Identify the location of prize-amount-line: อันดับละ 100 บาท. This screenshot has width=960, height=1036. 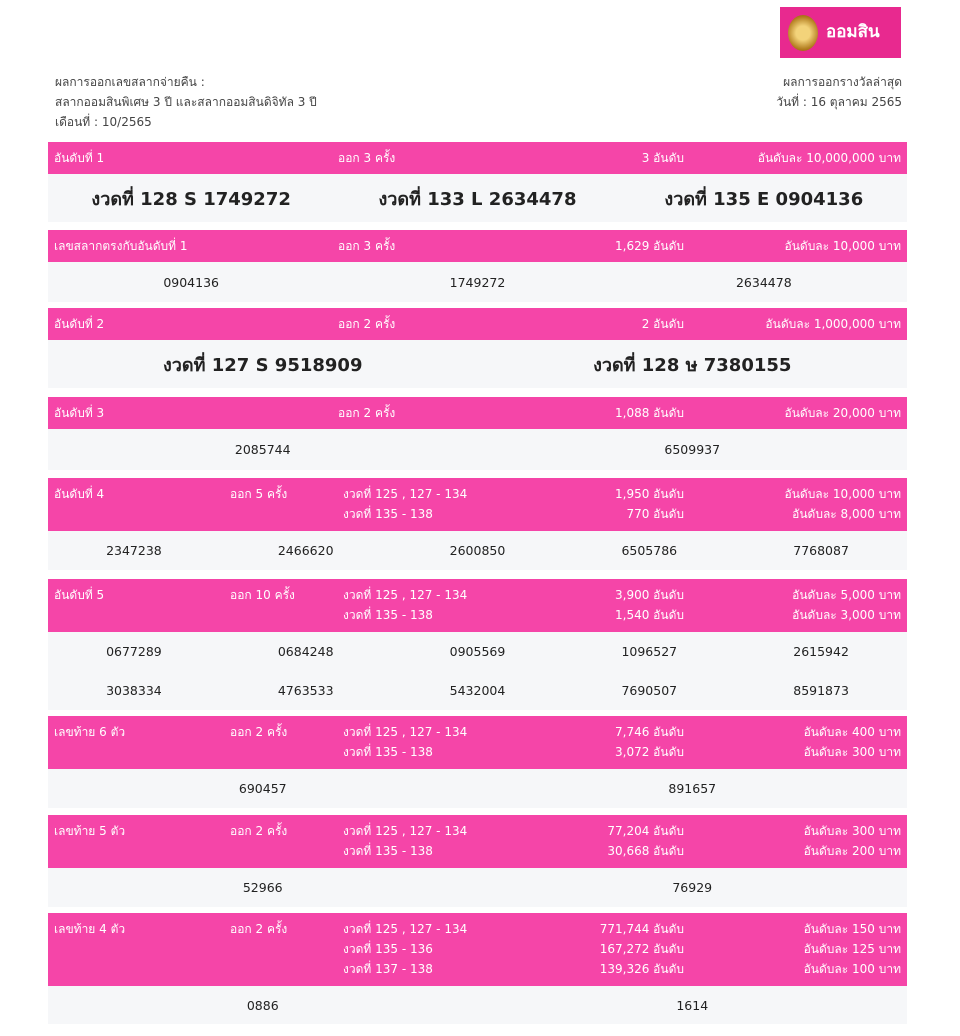
(852, 969).